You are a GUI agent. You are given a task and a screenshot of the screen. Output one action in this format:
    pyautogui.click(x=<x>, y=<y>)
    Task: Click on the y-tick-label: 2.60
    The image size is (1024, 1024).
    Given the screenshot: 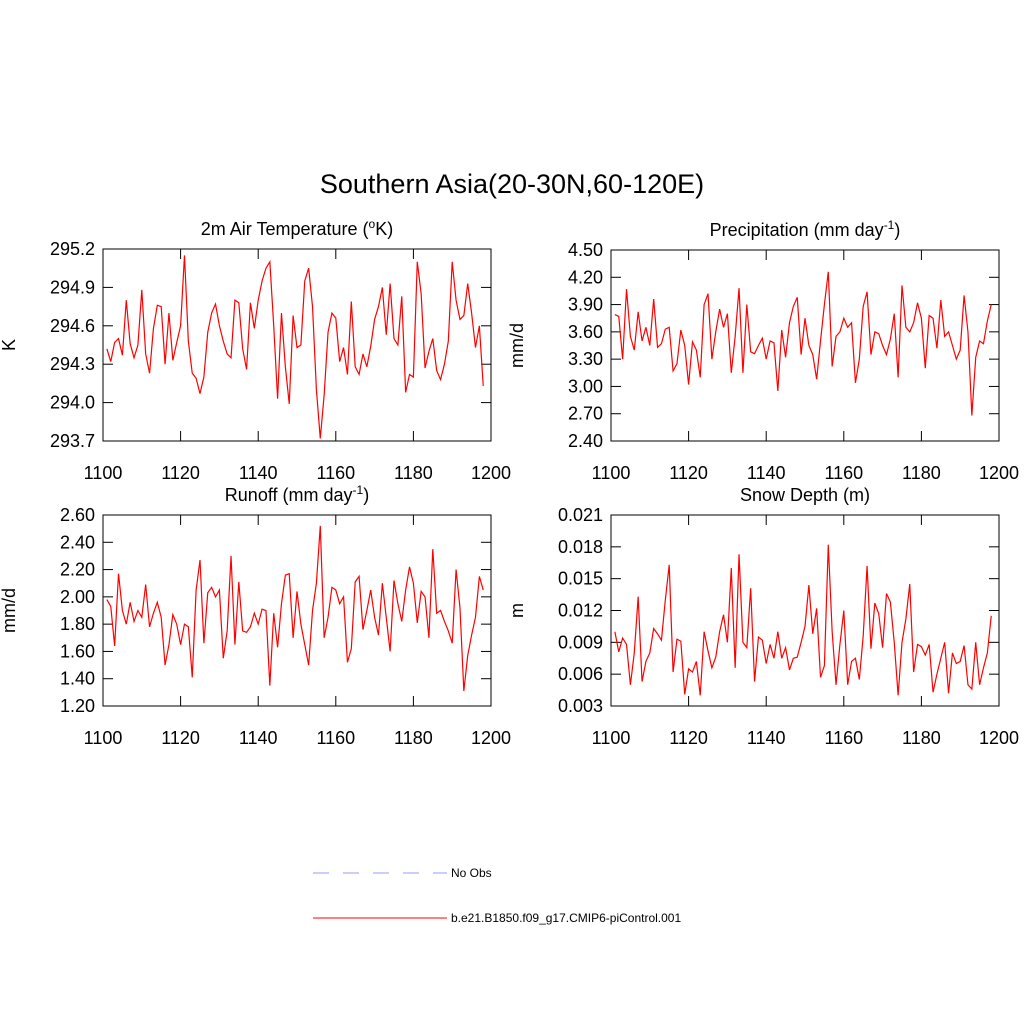 What is the action you would take?
    pyautogui.click(x=77, y=515)
    